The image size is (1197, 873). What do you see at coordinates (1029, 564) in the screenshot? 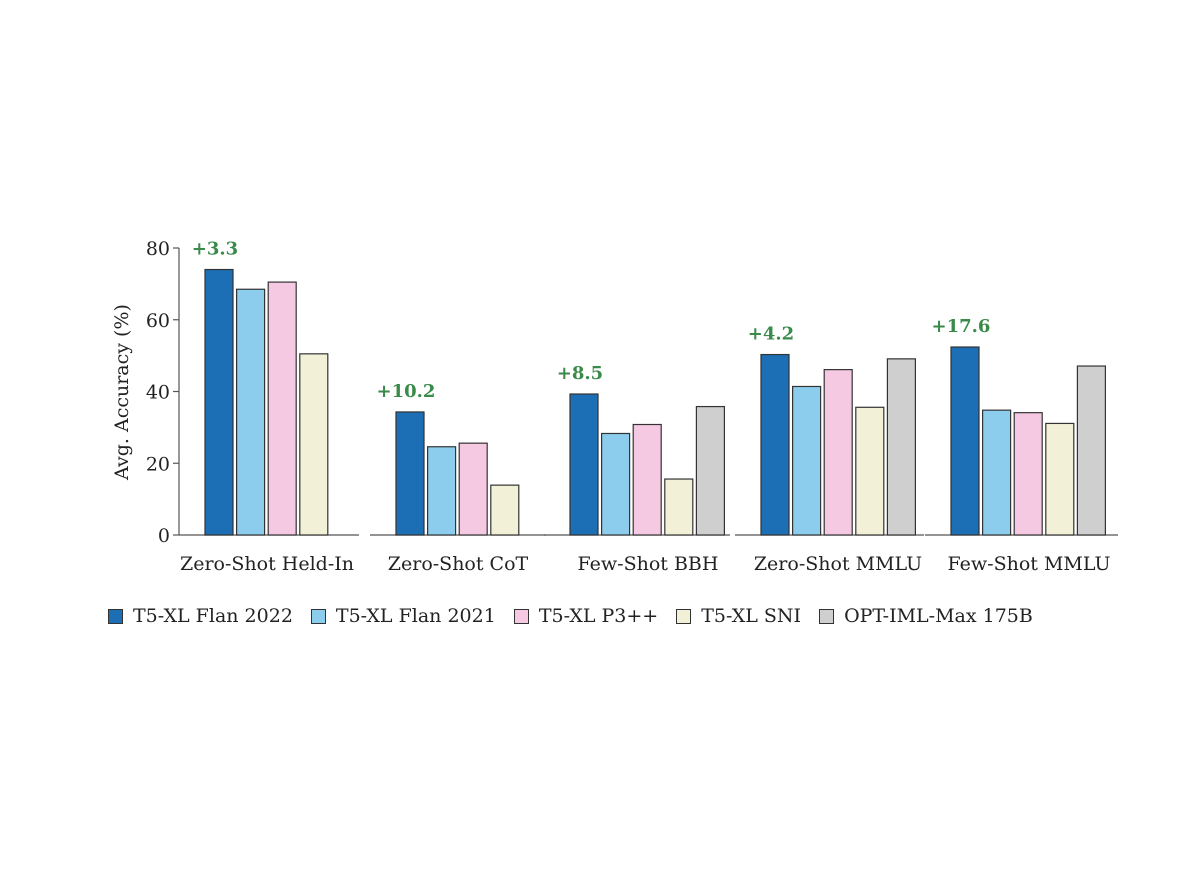
I see `category-label: Few-Shot MMLU` at bounding box center [1029, 564].